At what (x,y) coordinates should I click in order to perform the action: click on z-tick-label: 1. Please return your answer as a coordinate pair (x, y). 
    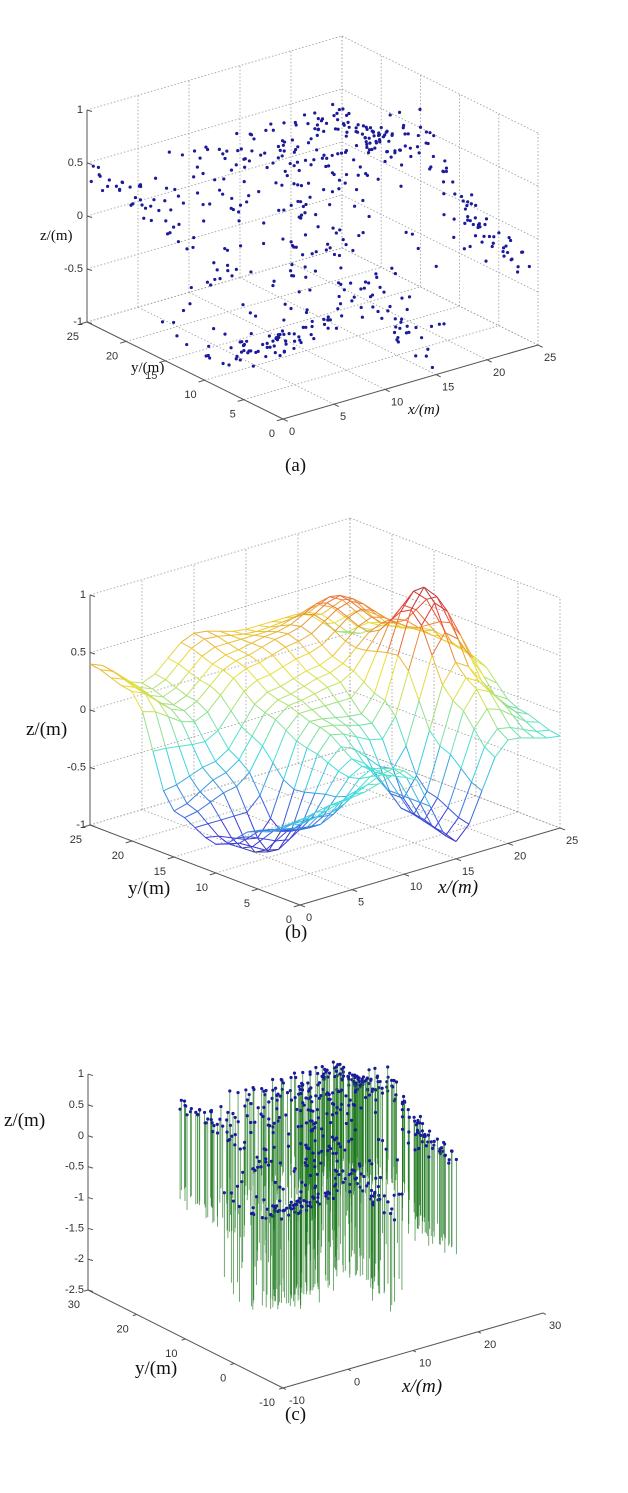
    Looking at the image, I should click on (81, 1074).